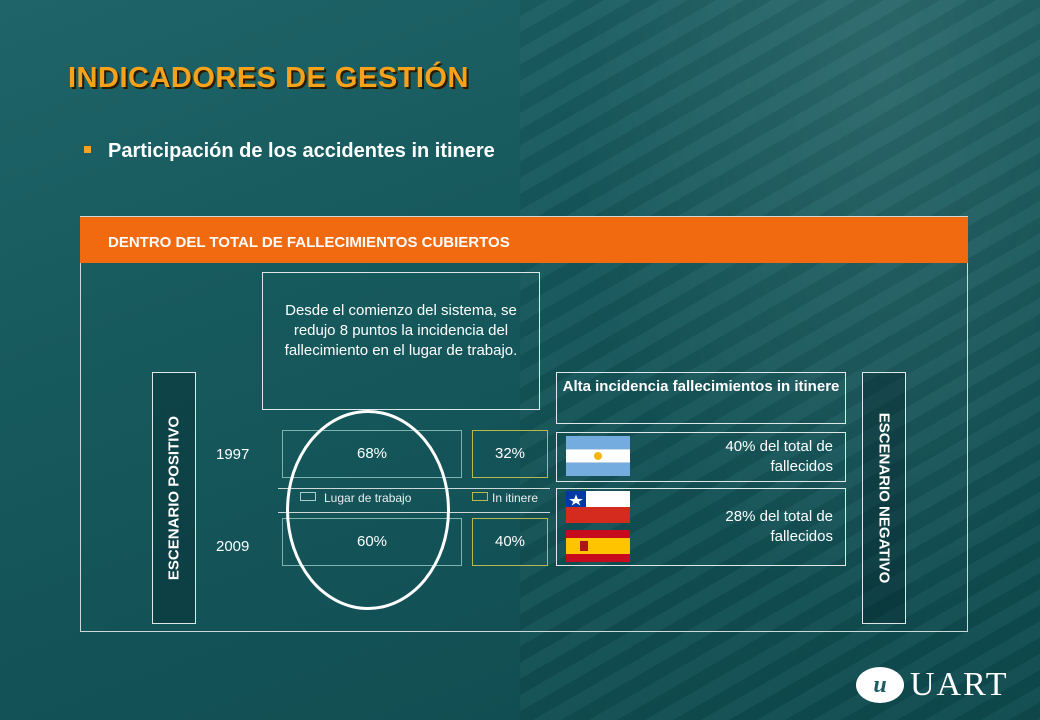 This screenshot has width=1040, height=720. Describe the element at coordinates (268, 78) in the screenshot. I see `slide-title: INDICADORES DE GESTIÓN` at that location.